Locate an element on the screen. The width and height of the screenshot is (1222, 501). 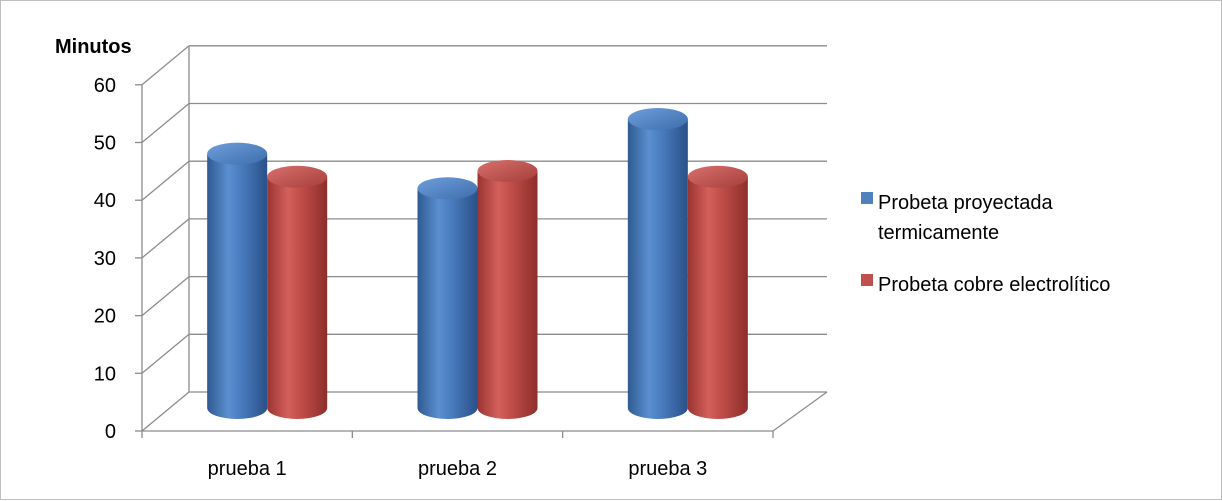
legend-label: termicamente is located at coordinates (938, 233).